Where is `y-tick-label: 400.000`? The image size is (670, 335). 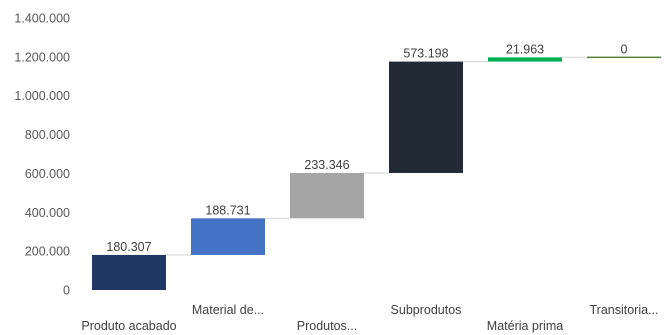
y-tick-label: 400.000 is located at coordinates (47, 213).